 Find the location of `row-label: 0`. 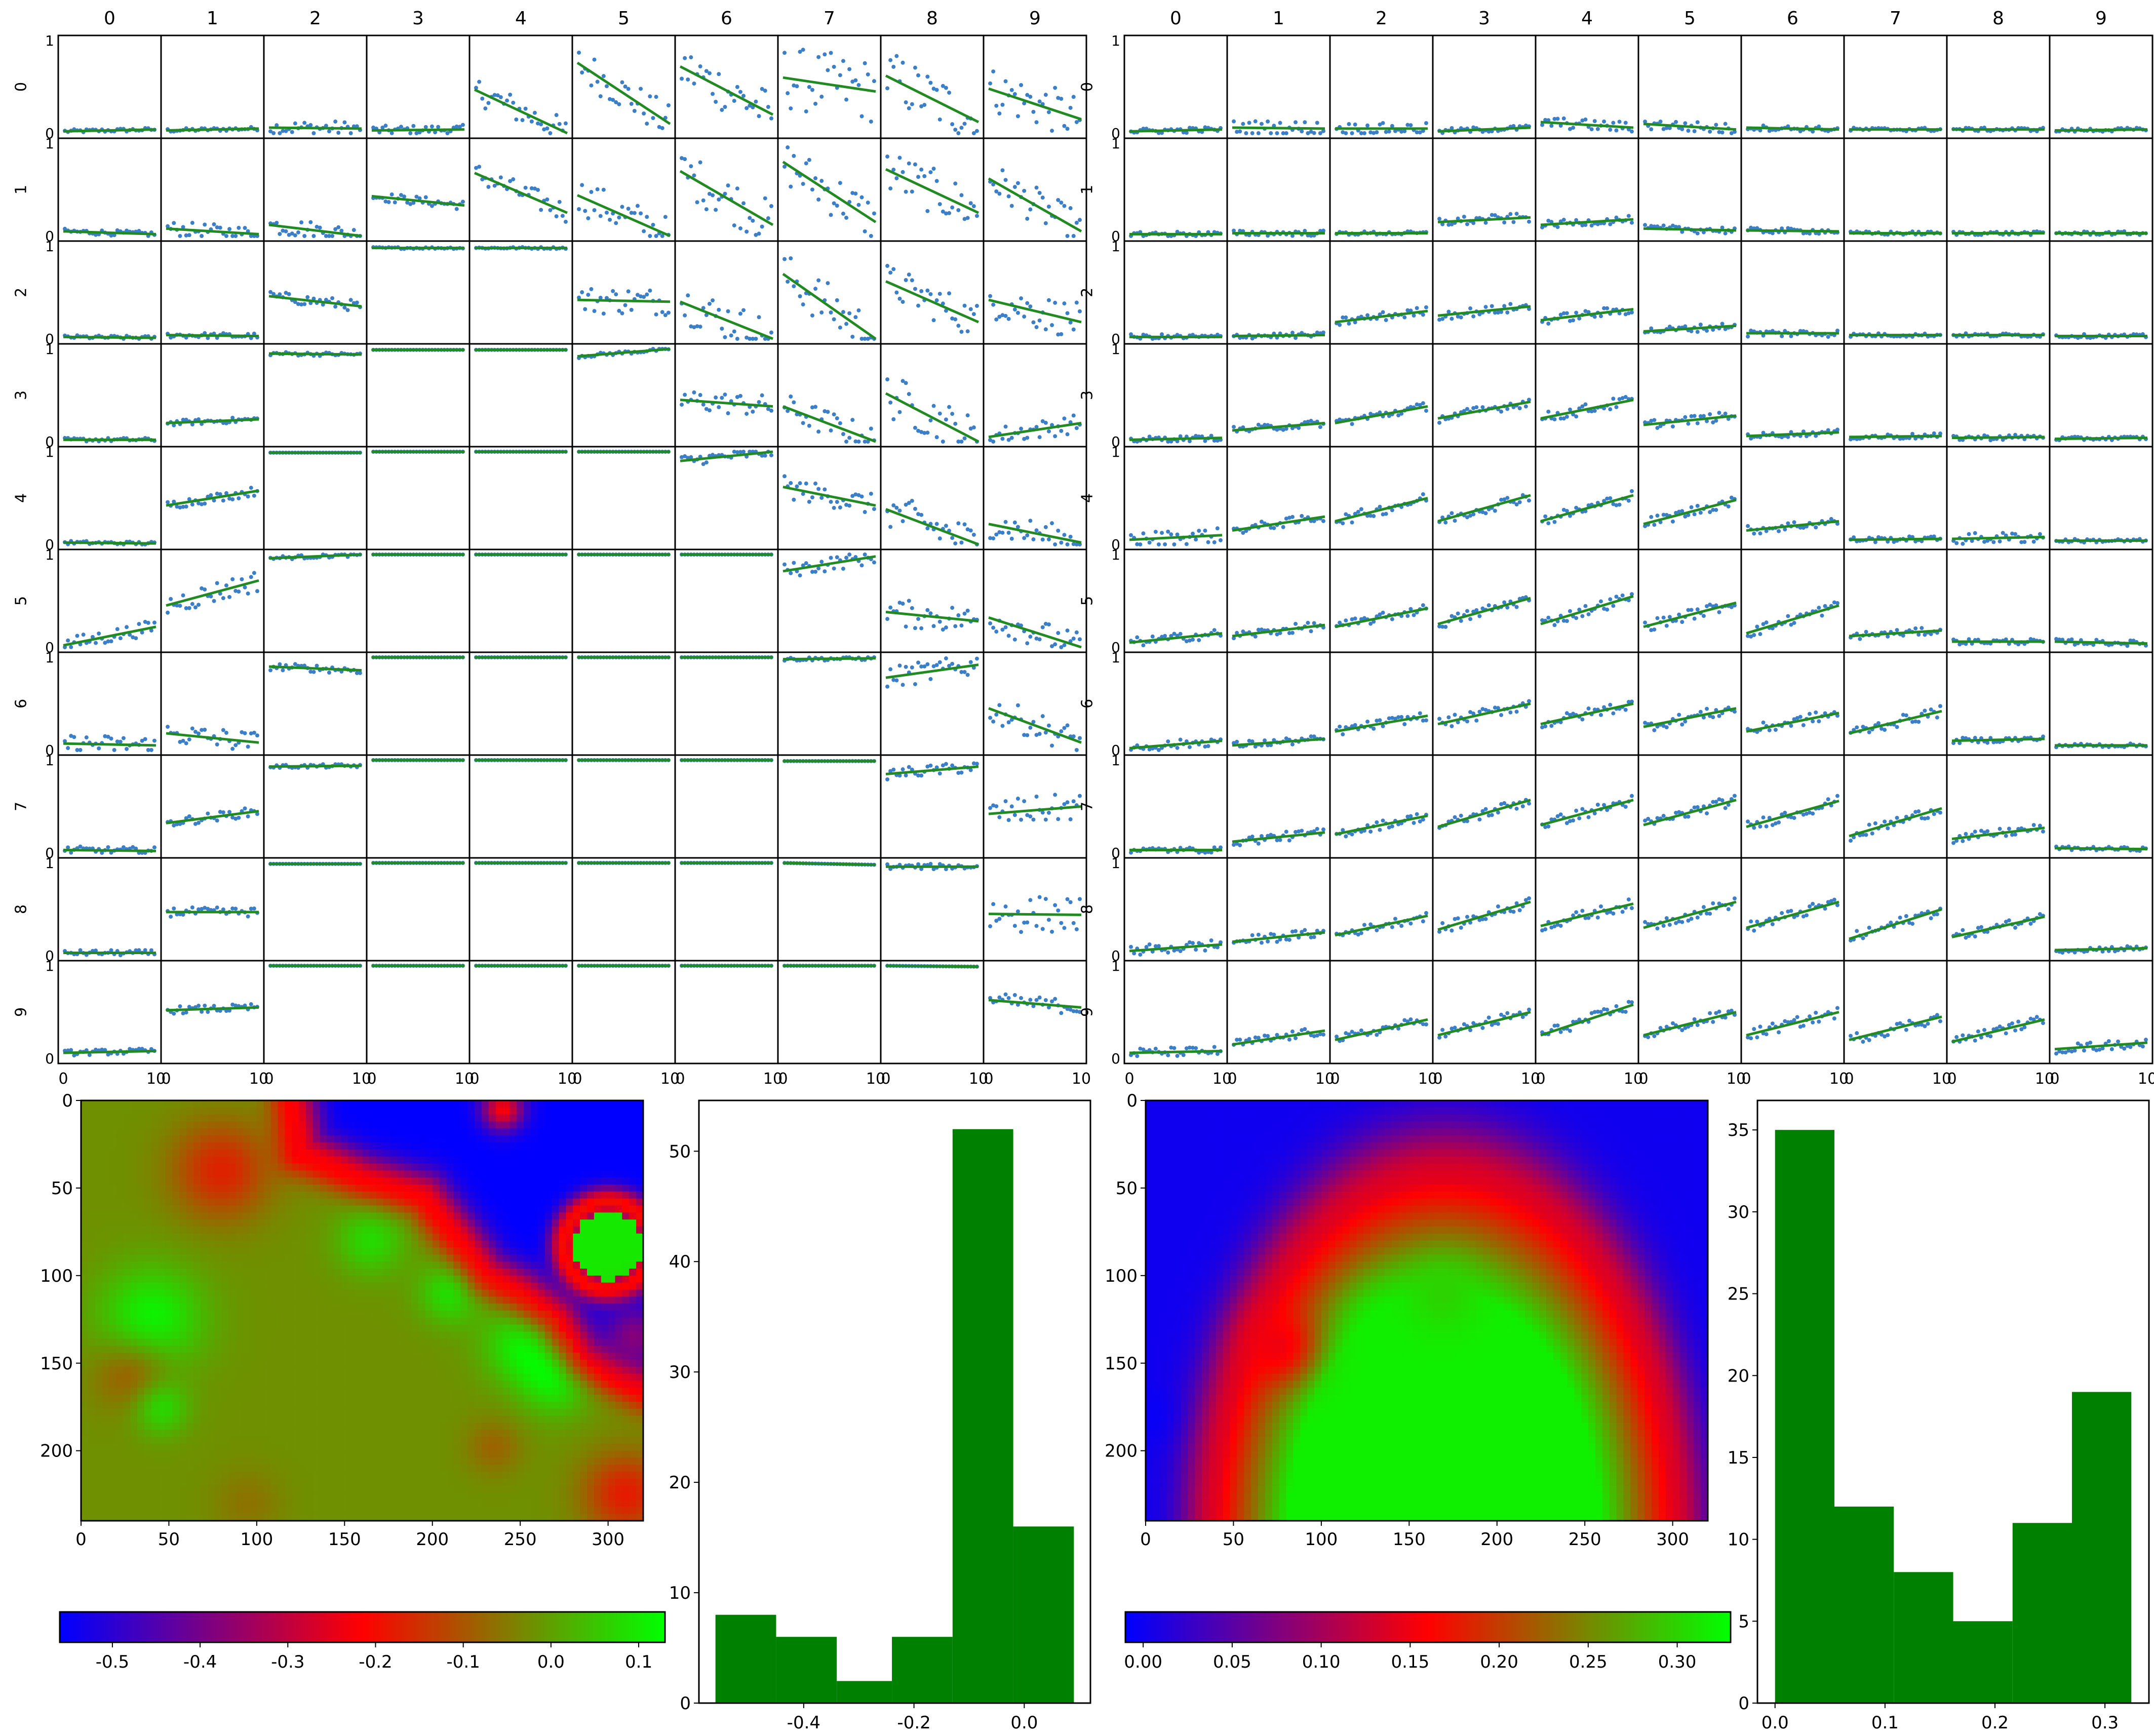

row-label: 0 is located at coordinates (21, 87).